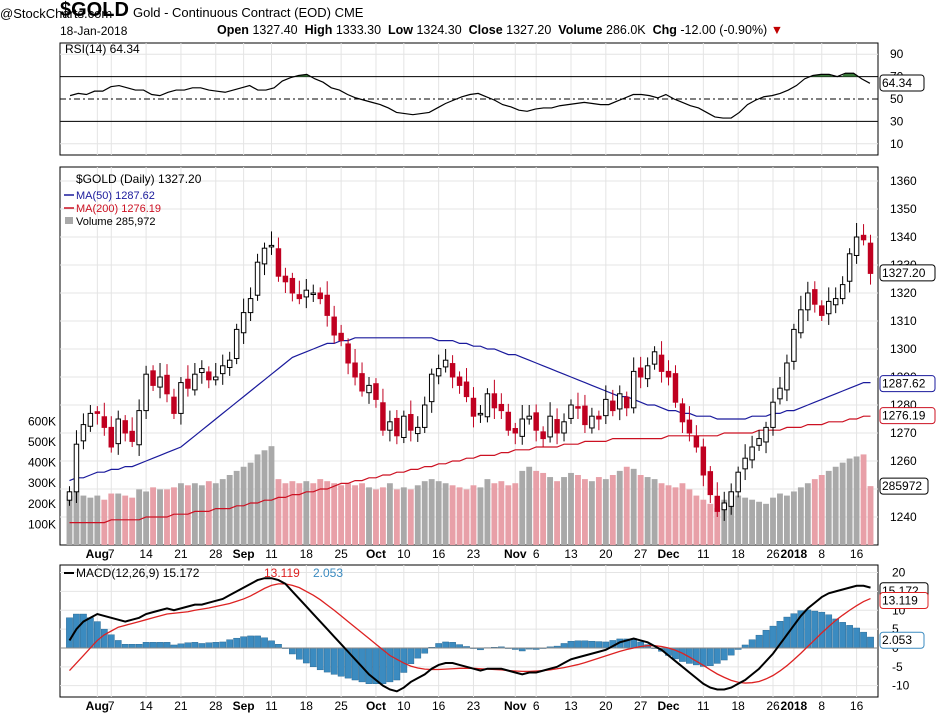 The image size is (944, 715). I want to click on hist-legend: 2.053, so click(328, 573).